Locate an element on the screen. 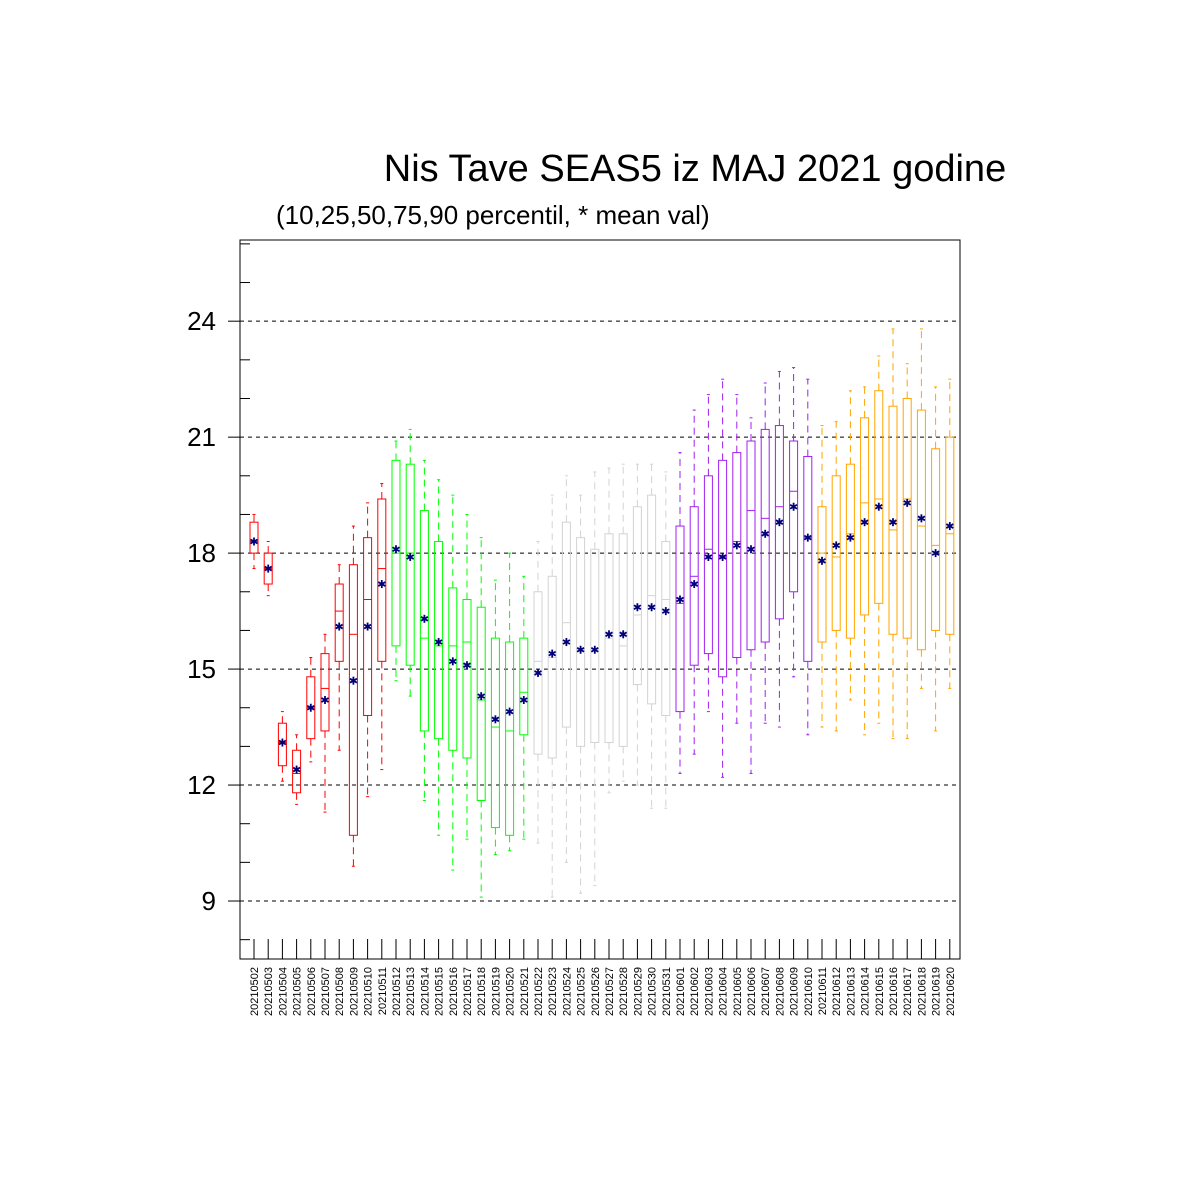 Image resolution: width=1200 pixels, height=1200 pixels. x-tick-label: 20210527 is located at coordinates (610, 991).